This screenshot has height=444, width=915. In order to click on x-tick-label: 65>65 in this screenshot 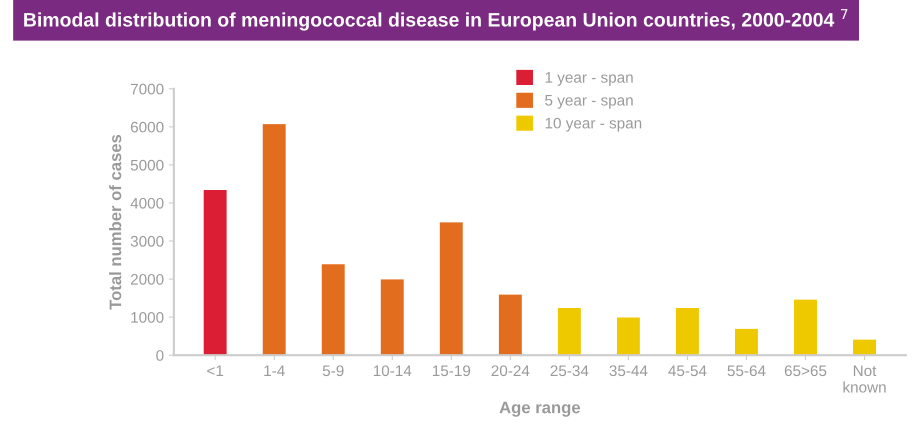, I will do `click(805, 370)`.